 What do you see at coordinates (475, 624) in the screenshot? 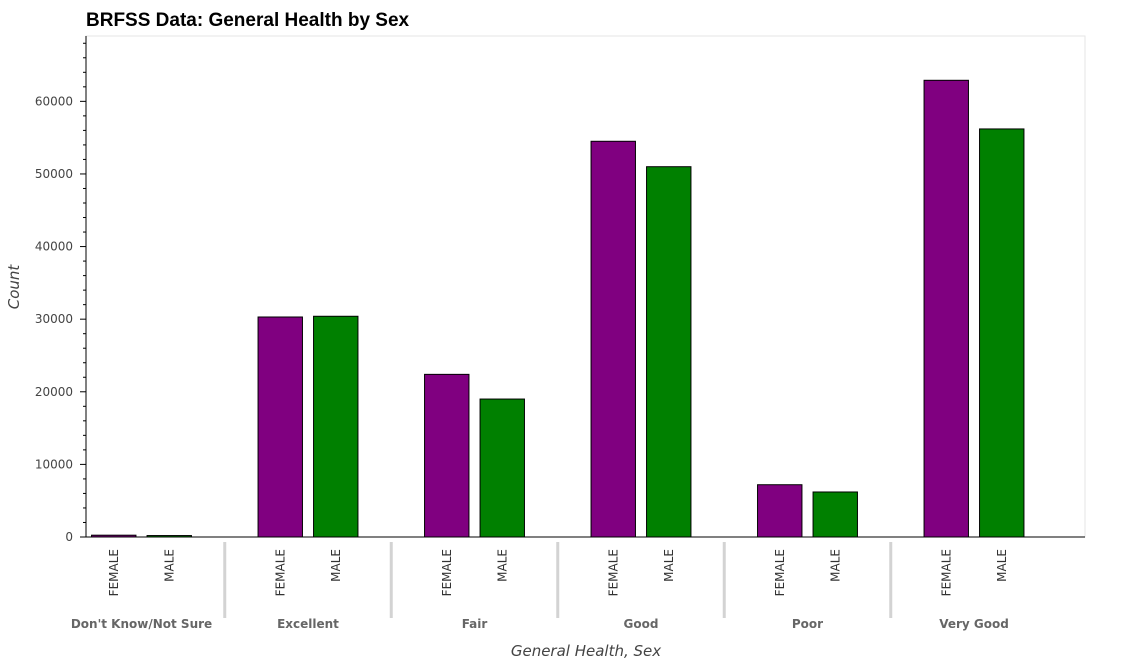
I see `category-label: Fair` at bounding box center [475, 624].